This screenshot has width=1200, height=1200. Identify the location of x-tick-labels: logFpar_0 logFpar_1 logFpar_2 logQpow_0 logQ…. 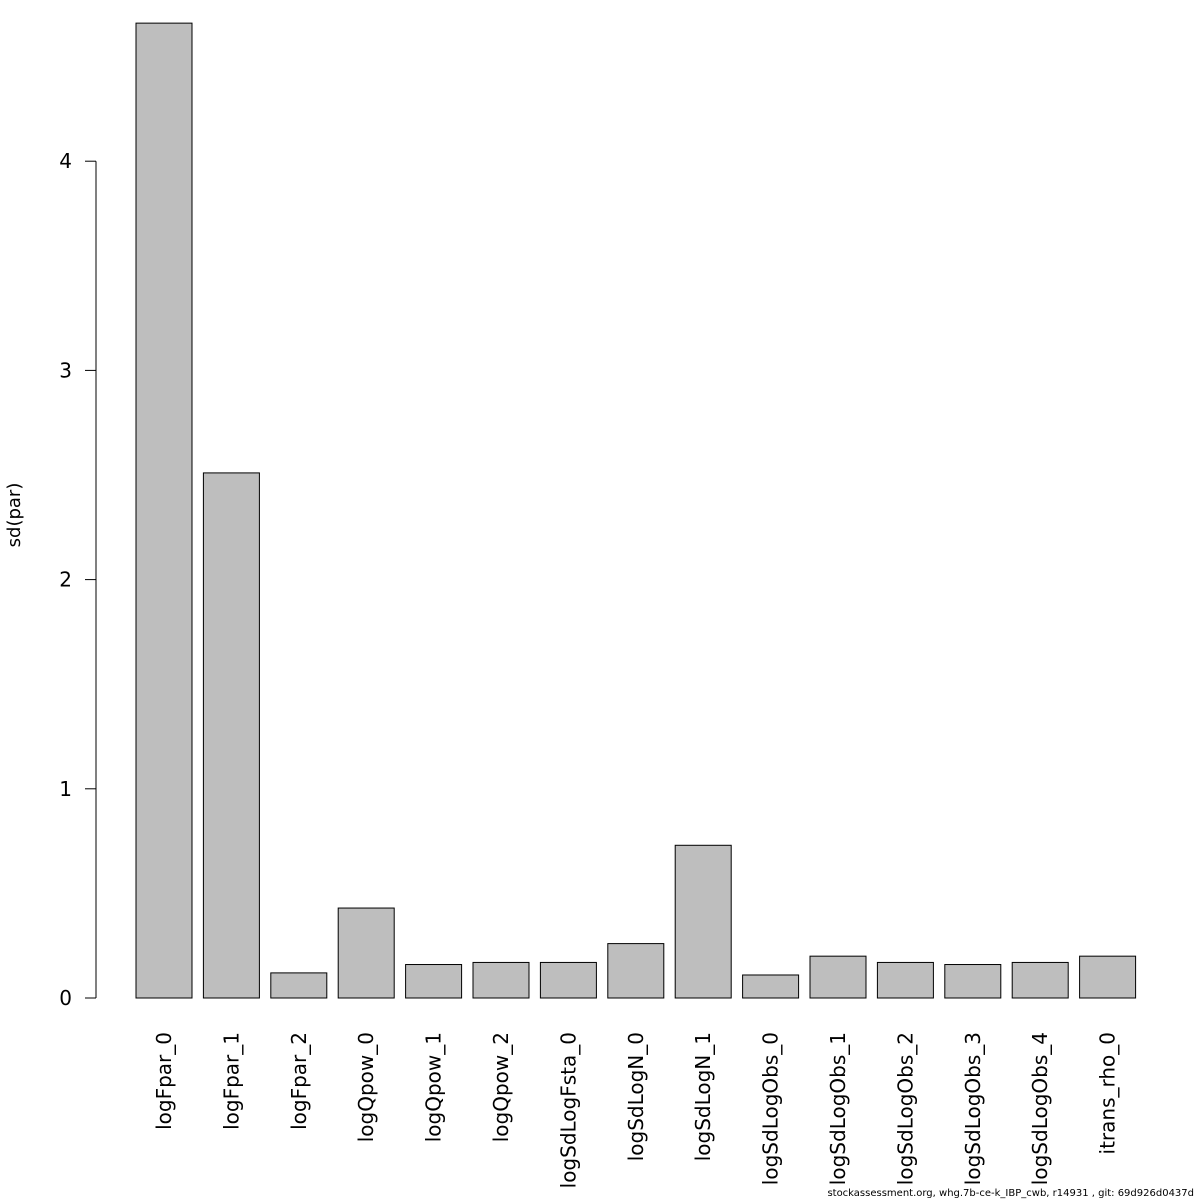
(636, 1110).